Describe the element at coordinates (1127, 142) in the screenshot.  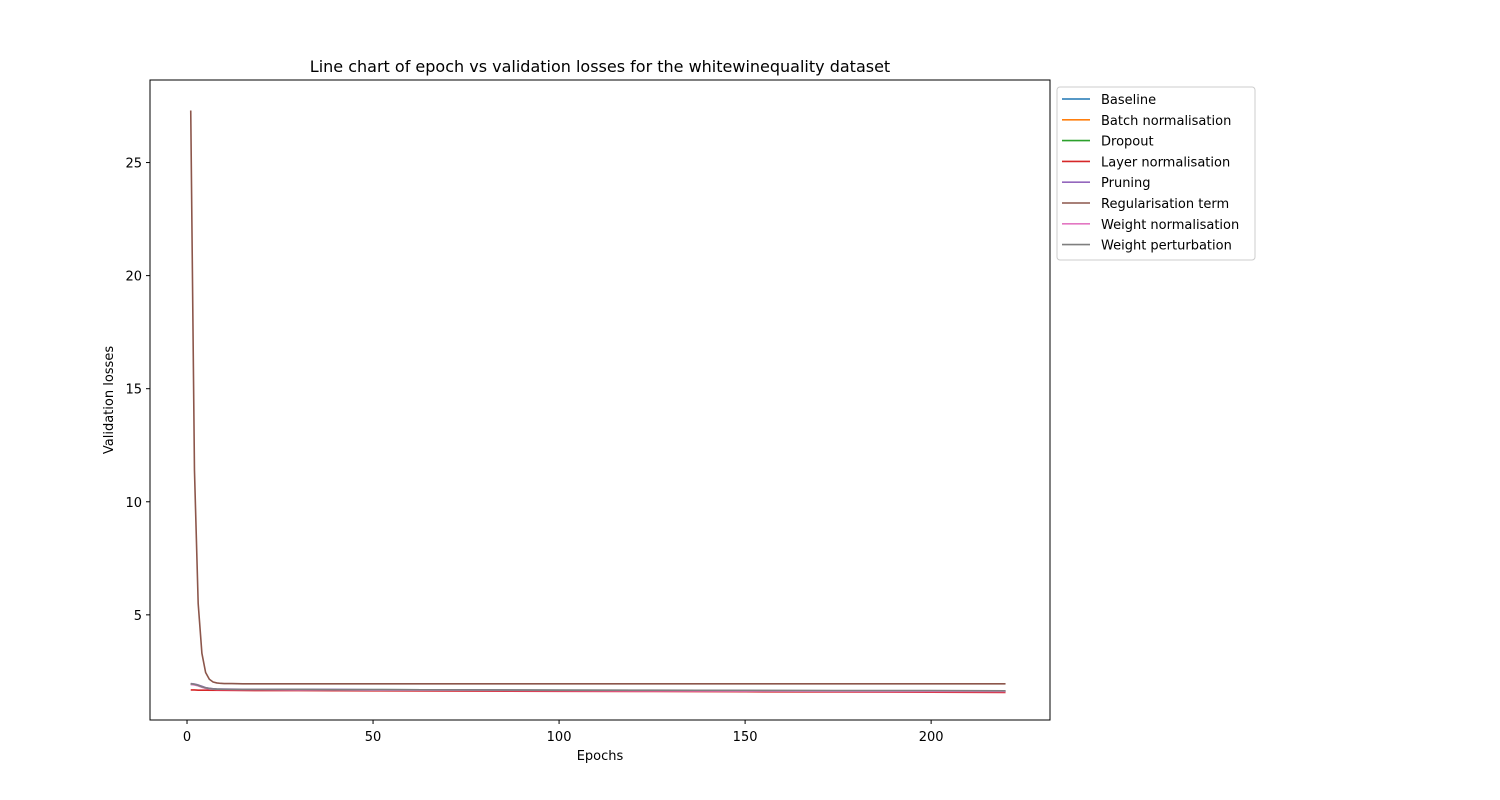
I see `legend-label: Dropout` at that location.